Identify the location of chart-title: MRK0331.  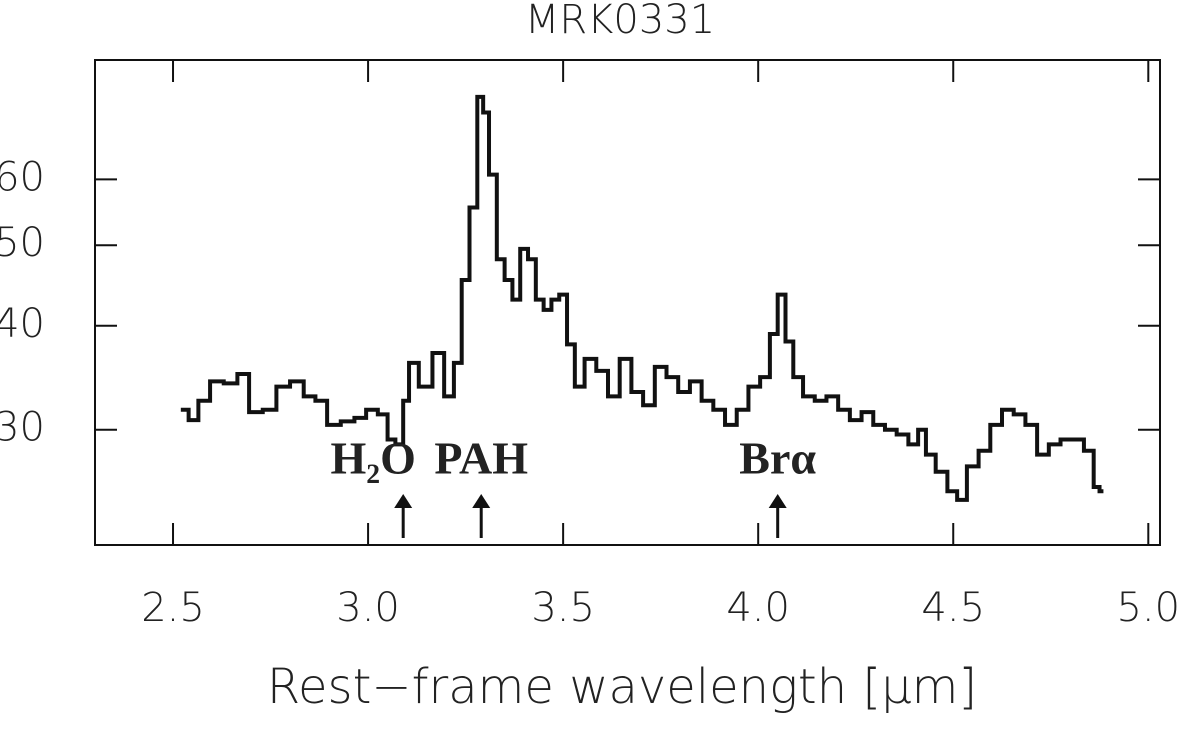
(620, 21).